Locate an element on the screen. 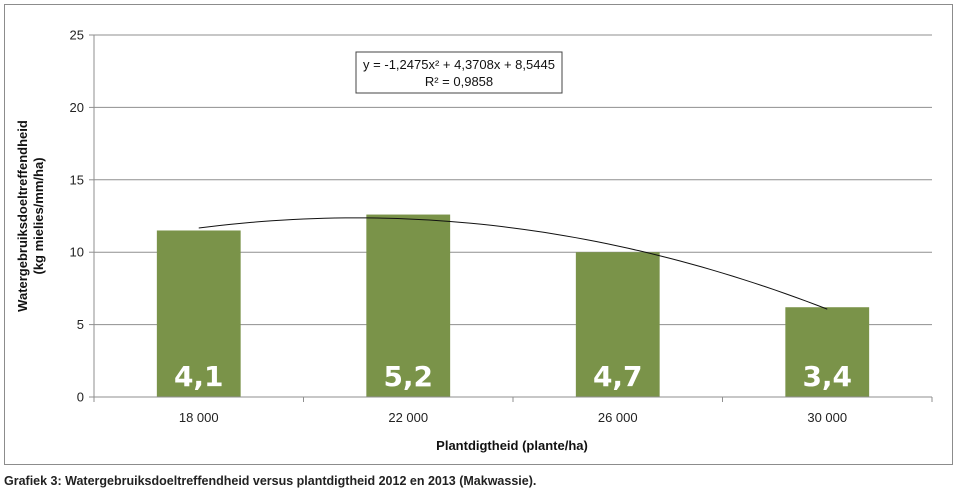  x-tick-label: 26 000 is located at coordinates (618, 417).